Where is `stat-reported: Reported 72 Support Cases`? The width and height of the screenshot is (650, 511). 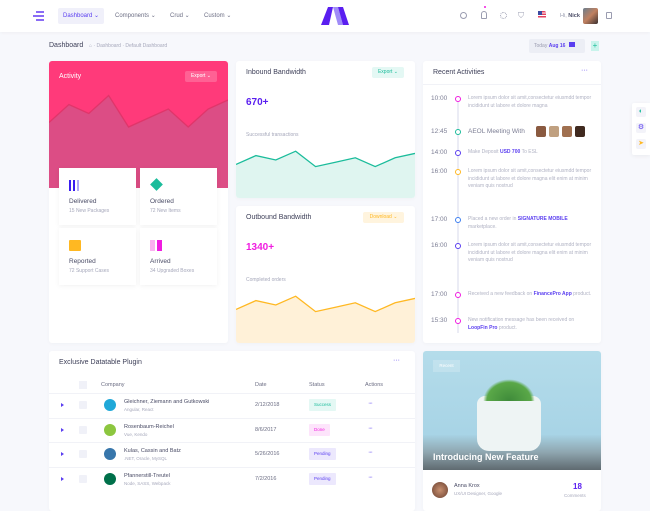 stat-reported: Reported 72 Support Cases is located at coordinates (97, 256).